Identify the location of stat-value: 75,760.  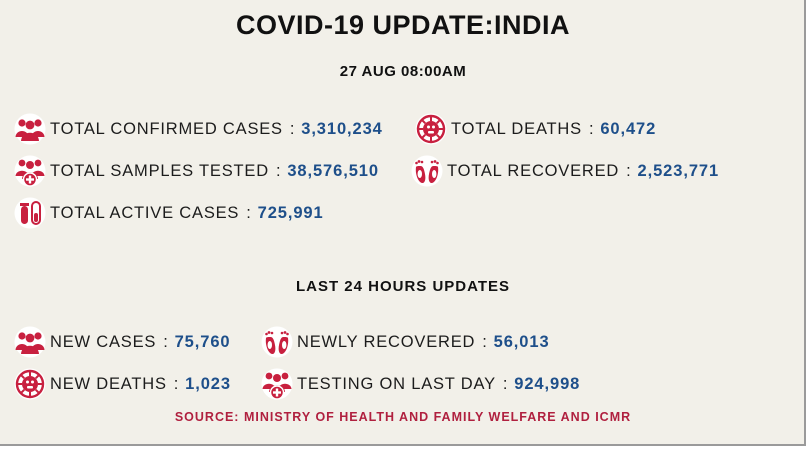
(202, 341).